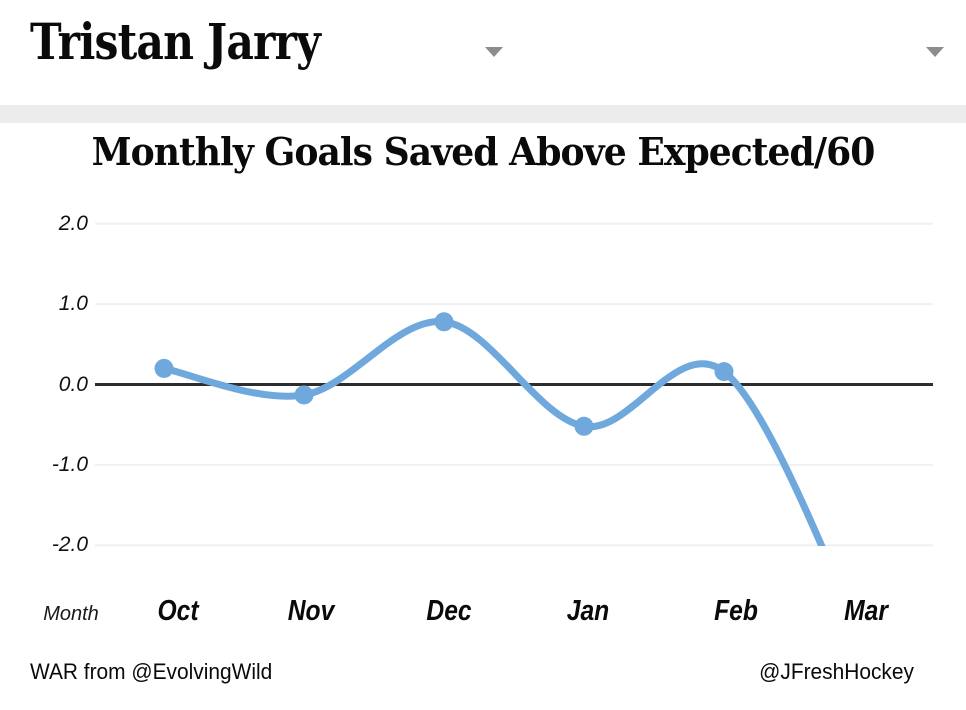 The width and height of the screenshot is (966, 710). Describe the element at coordinates (151, 671) in the screenshot. I see `credit-left: WAR from @EvolvingWild` at that location.